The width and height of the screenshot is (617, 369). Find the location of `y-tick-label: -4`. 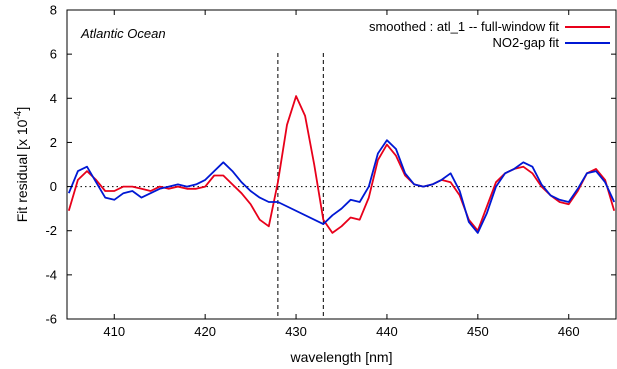

y-tick-label: -4 is located at coordinates (51, 274).